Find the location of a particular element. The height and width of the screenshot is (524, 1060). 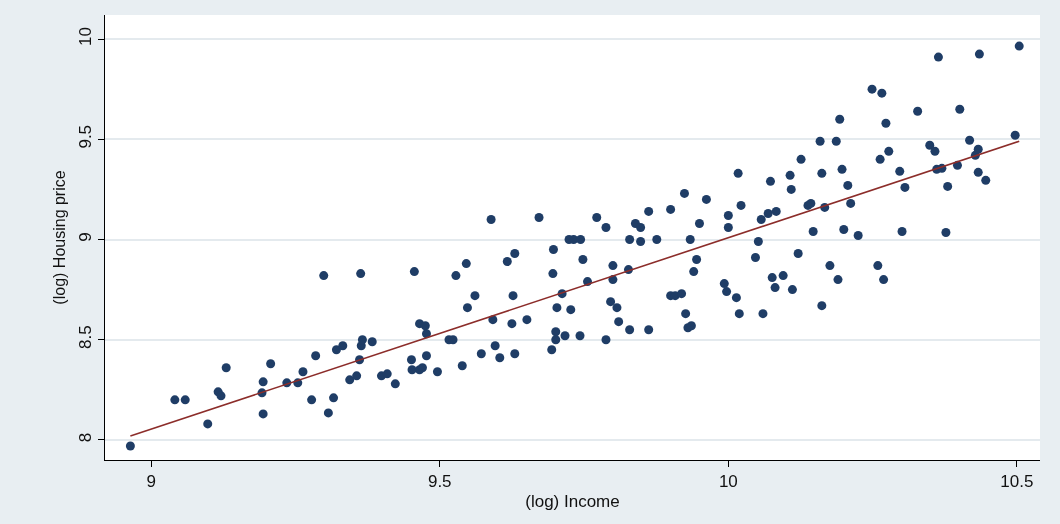

y-tick-label: 9 is located at coordinates (86, 237).